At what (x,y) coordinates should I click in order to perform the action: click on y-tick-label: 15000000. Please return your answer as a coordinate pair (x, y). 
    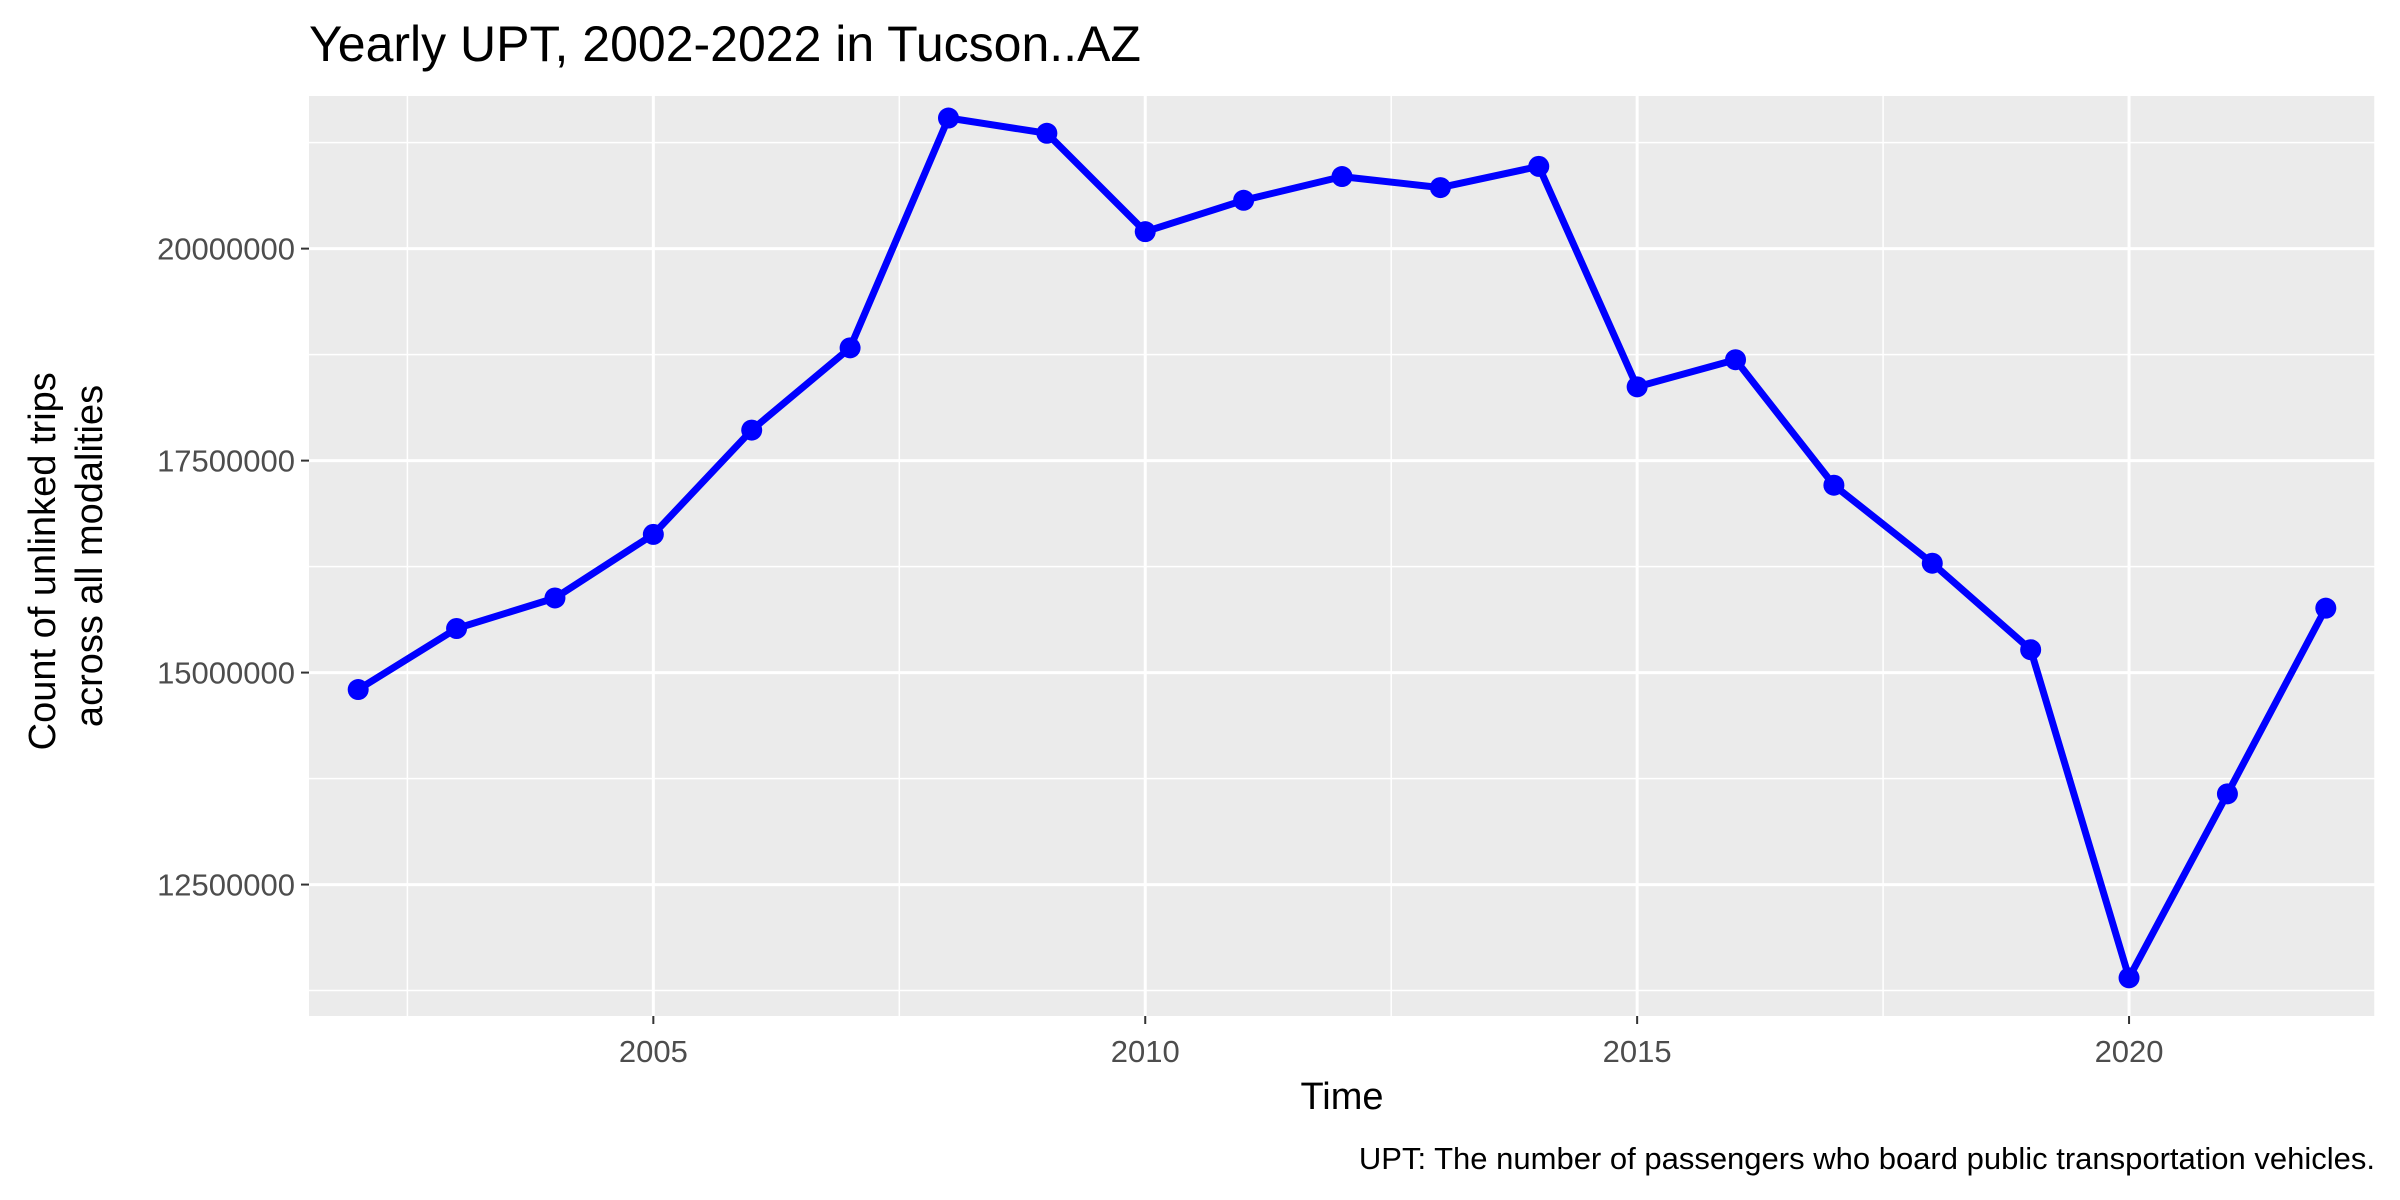
    Looking at the image, I should click on (226, 673).